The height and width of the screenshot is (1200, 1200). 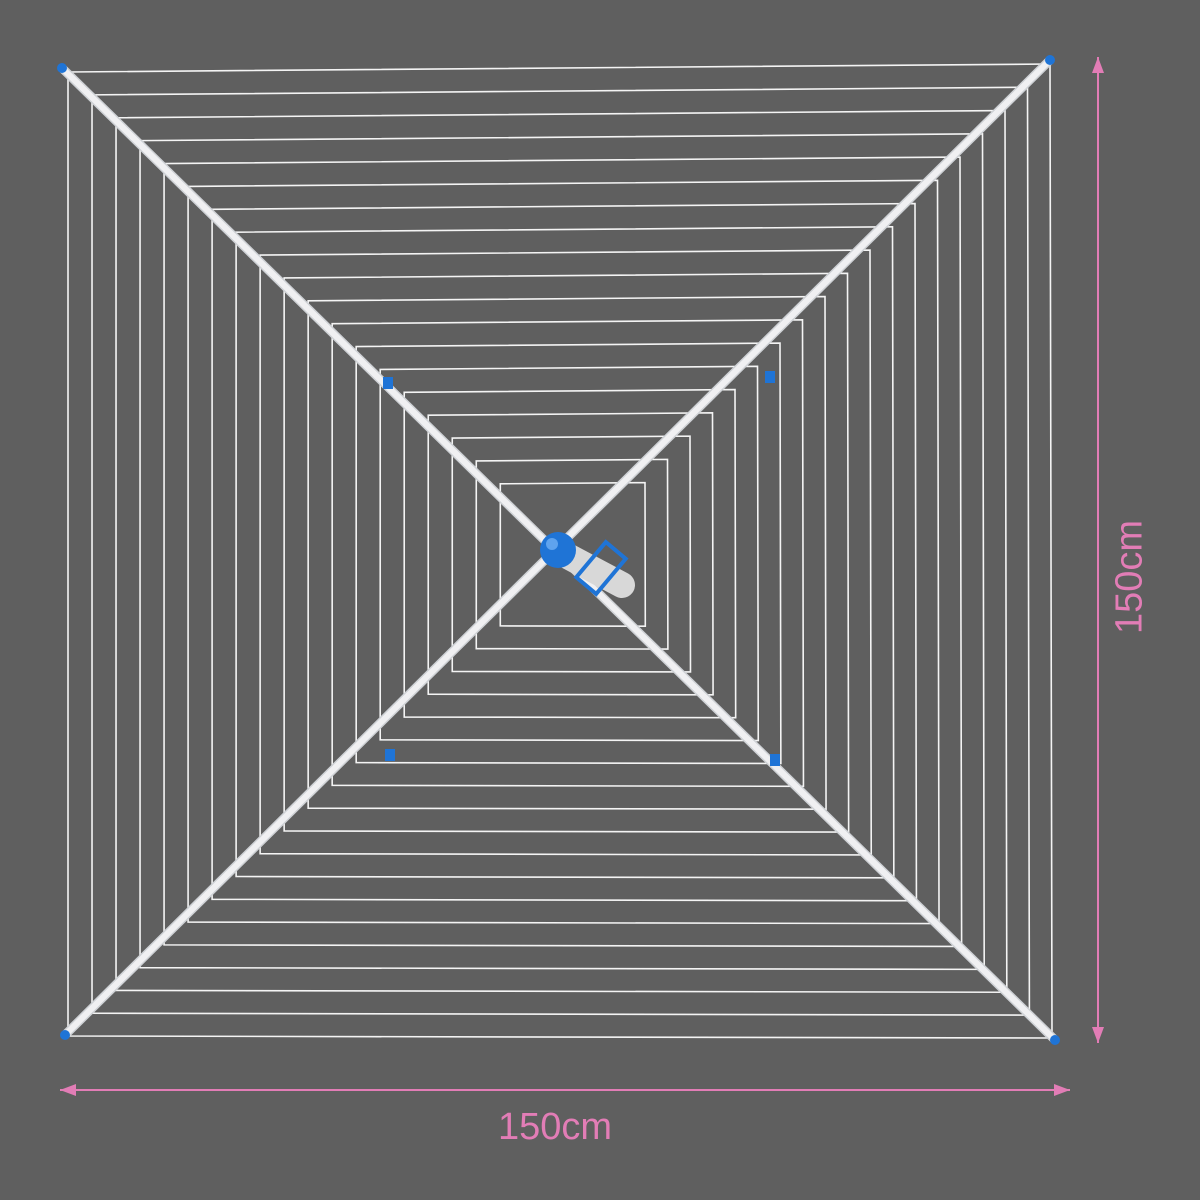 I want to click on width-dimension-label: 150cm, so click(x=555, y=1127).